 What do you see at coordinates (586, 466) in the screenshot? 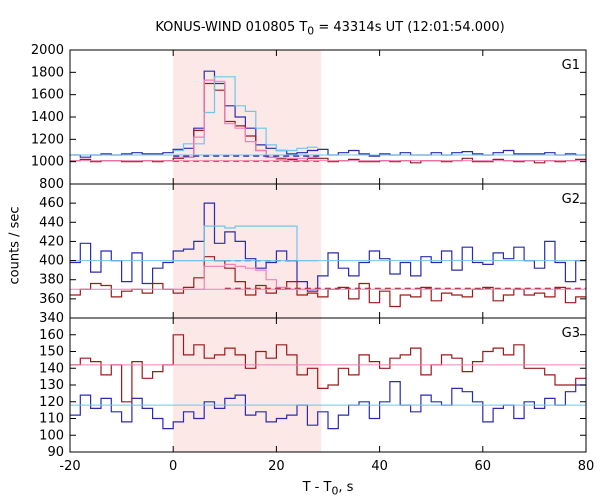
I see `x-tick-label-80: 80` at bounding box center [586, 466].